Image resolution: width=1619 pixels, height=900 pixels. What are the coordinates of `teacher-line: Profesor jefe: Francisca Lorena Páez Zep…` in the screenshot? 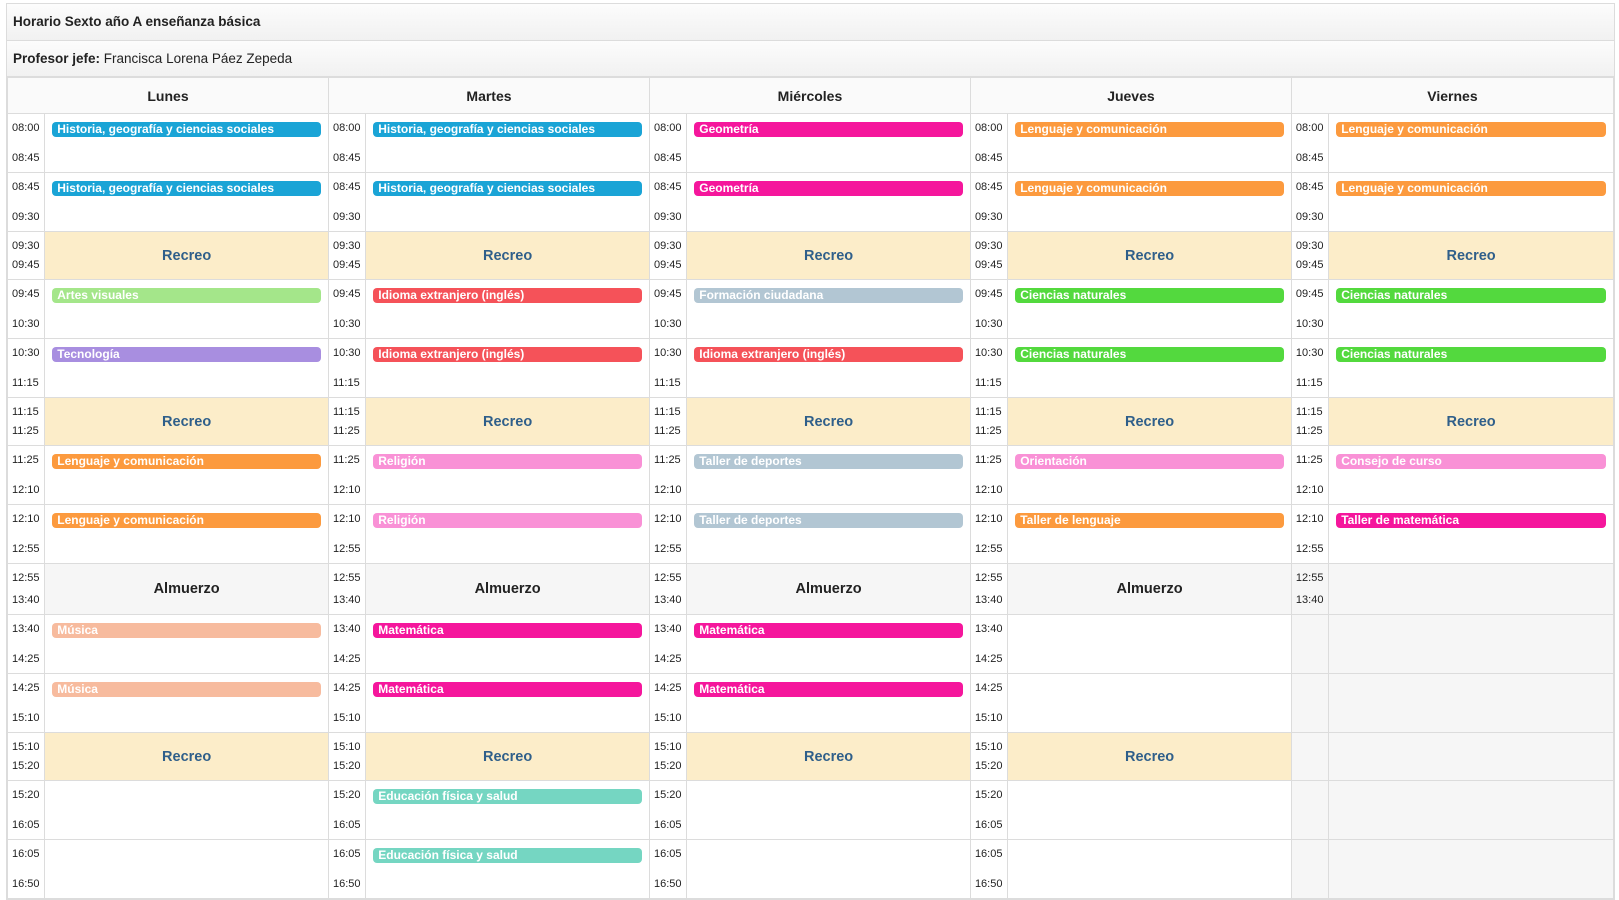 It's located at (810, 59).